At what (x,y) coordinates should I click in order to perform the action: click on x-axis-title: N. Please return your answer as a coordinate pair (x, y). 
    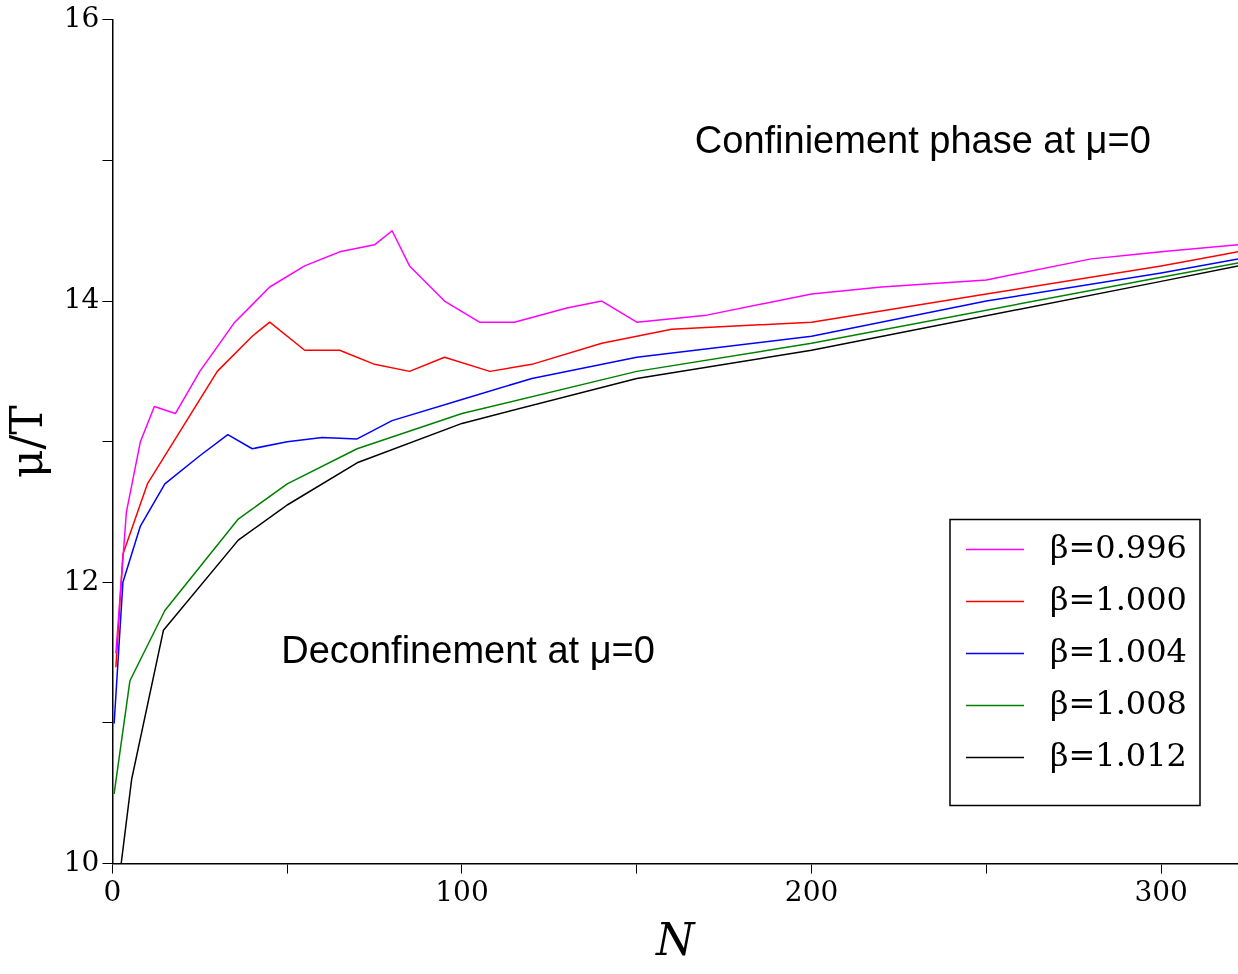
    Looking at the image, I should click on (675, 940).